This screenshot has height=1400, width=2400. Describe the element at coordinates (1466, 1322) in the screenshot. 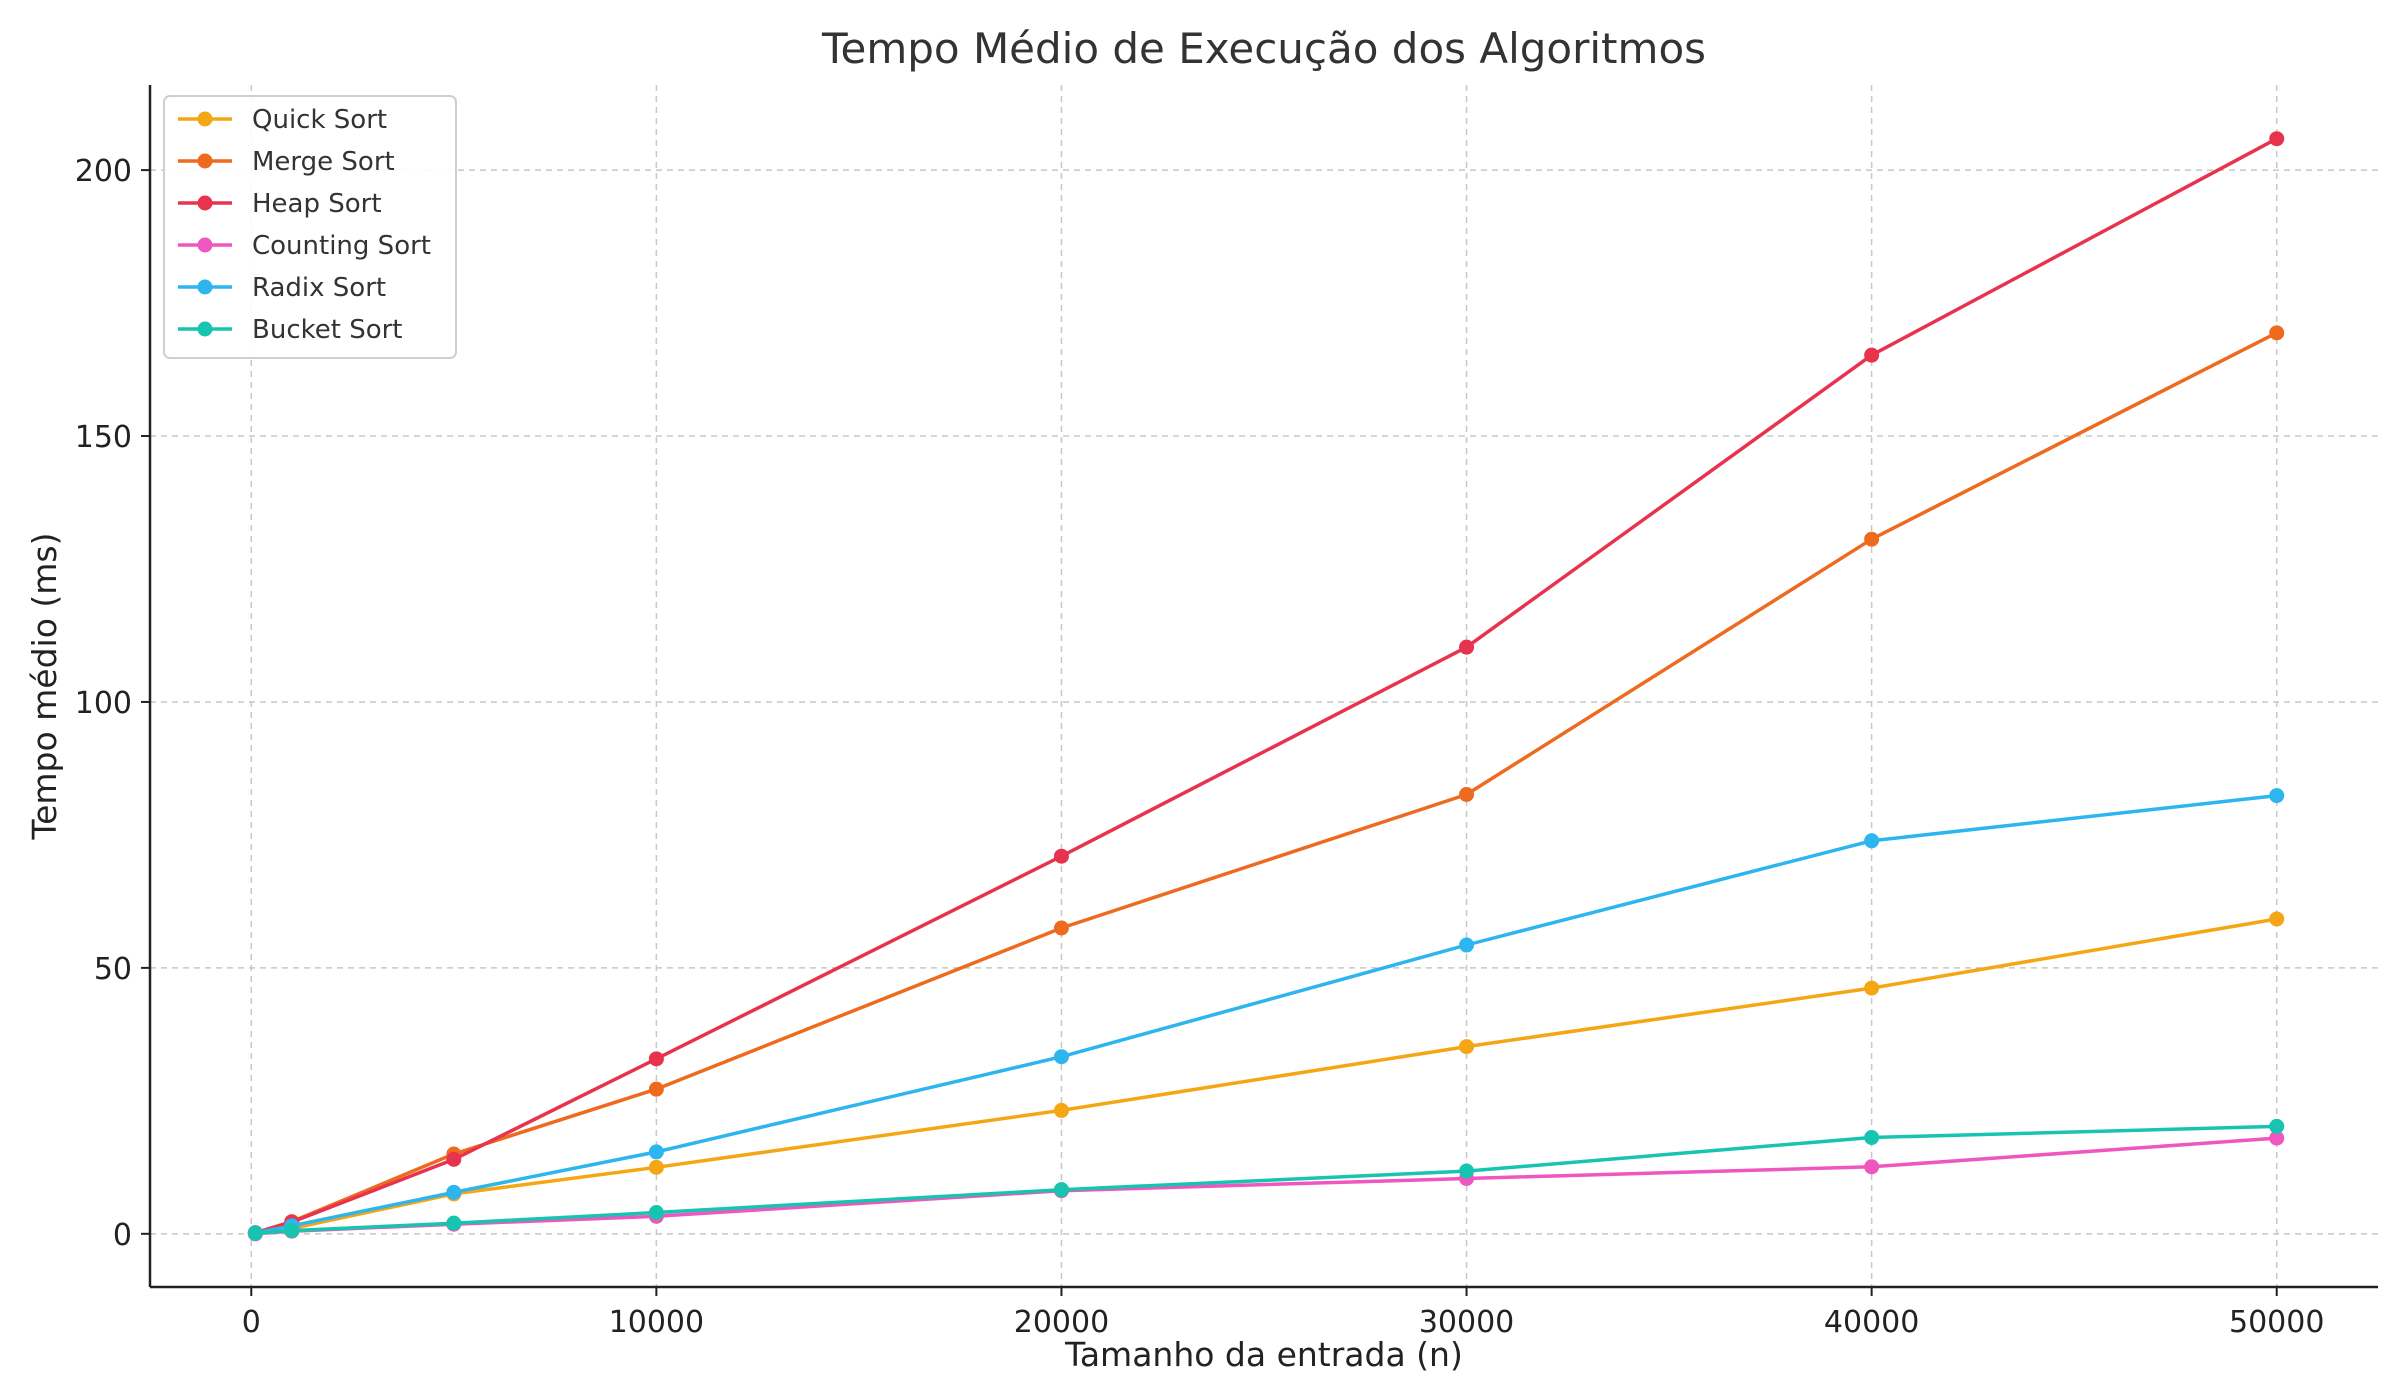

I see `x-tick-label: 30000` at that location.